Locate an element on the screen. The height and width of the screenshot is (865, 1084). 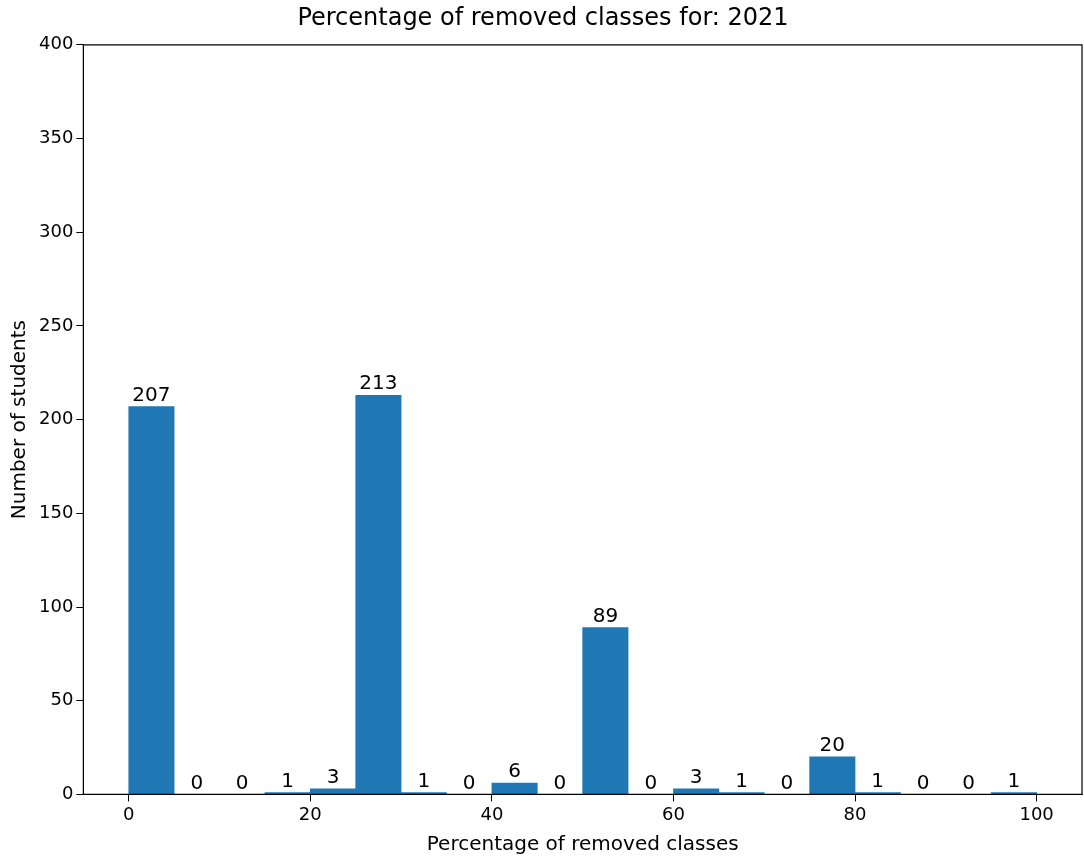
y-tick-label: 100 is located at coordinates (56, 605).